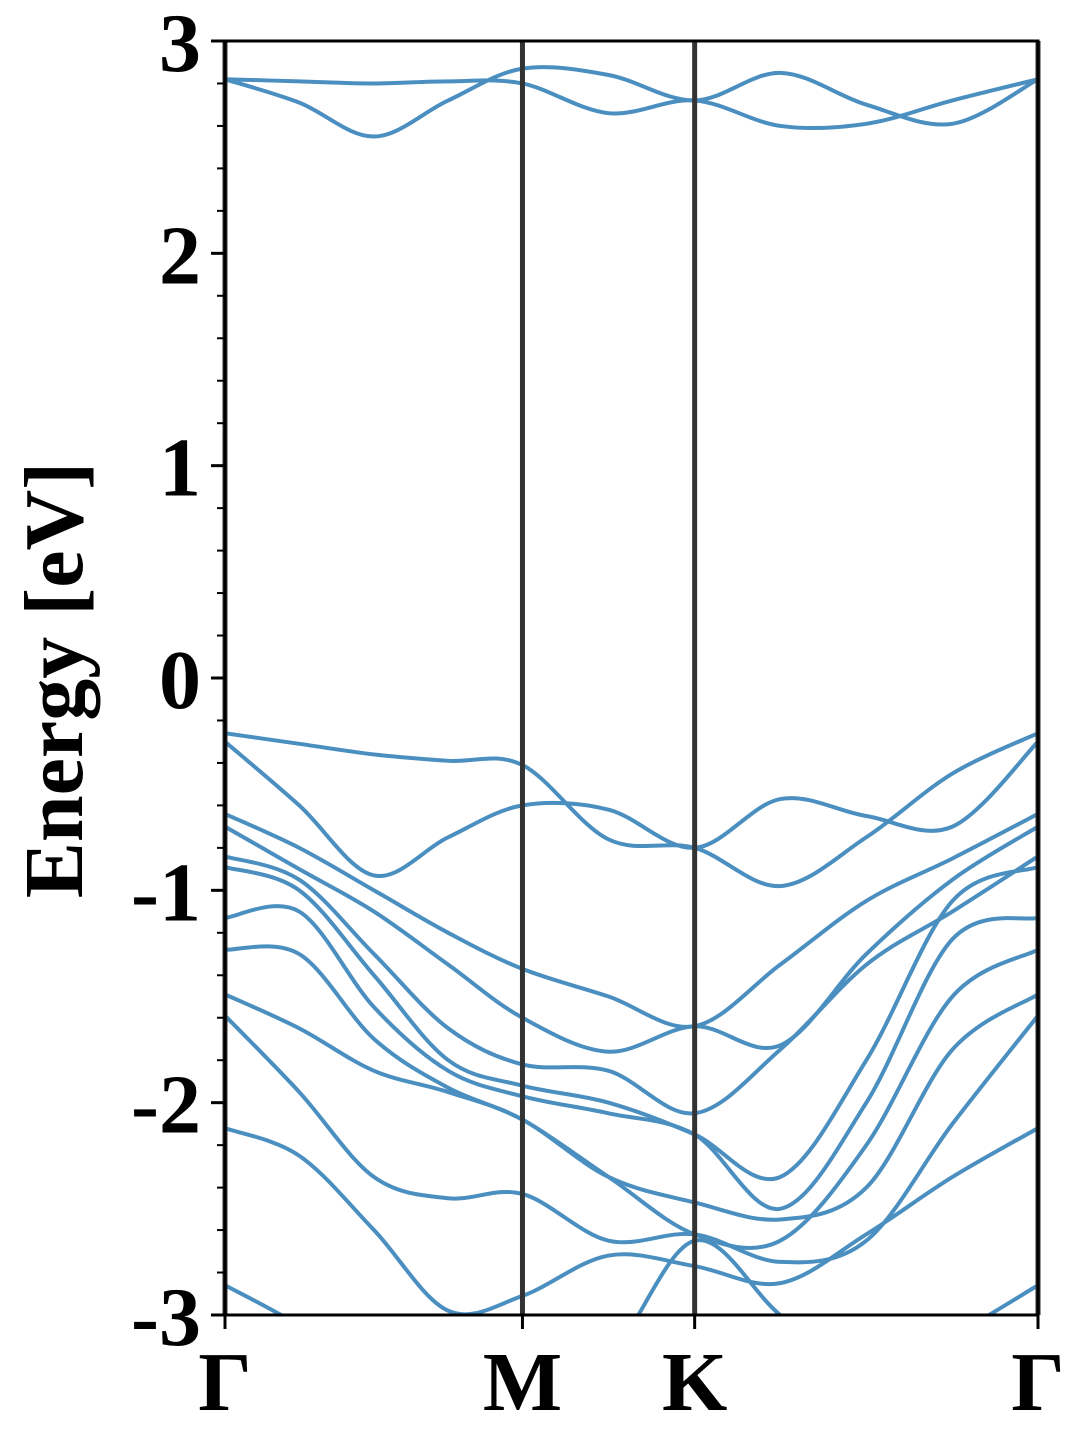  I want to click on x-tick-label: M, so click(522, 1382).